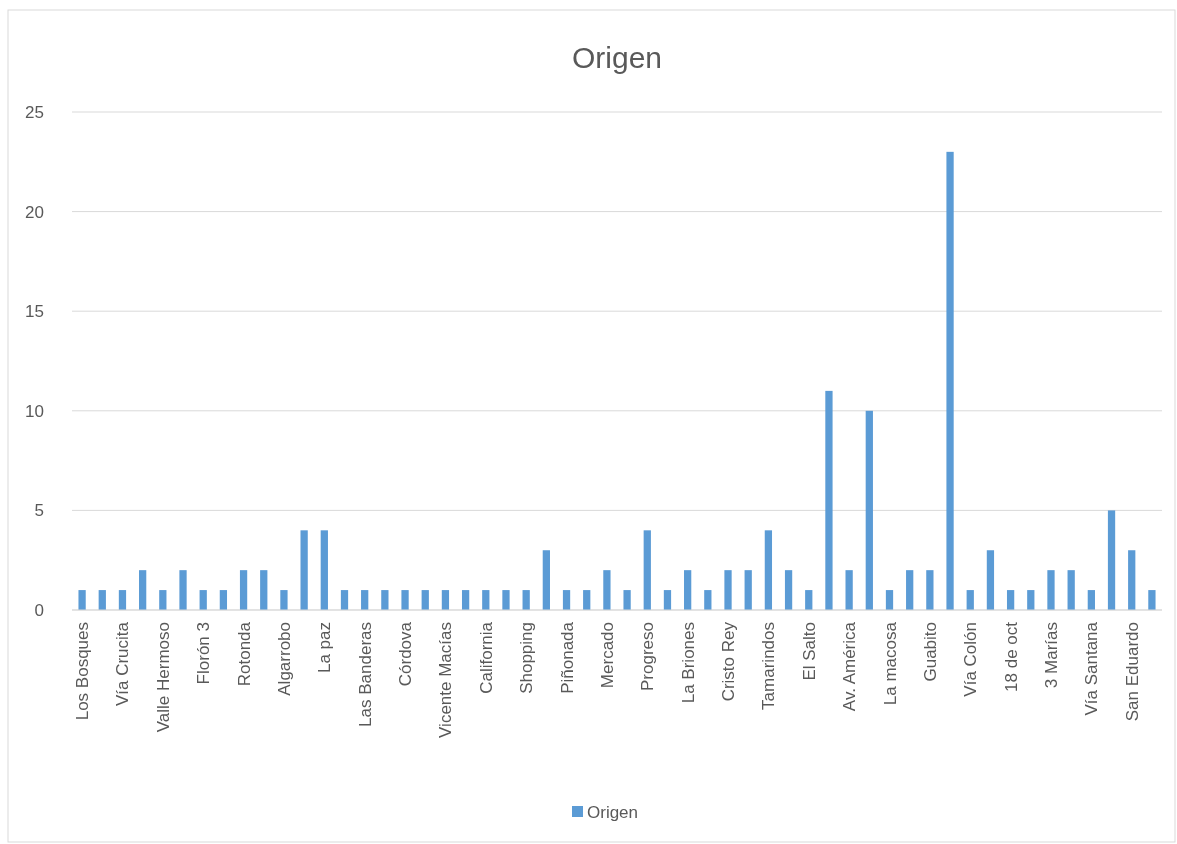 The height and width of the screenshot is (844, 1177). I want to click on x-tick-label: Piñonada, so click(567, 657).